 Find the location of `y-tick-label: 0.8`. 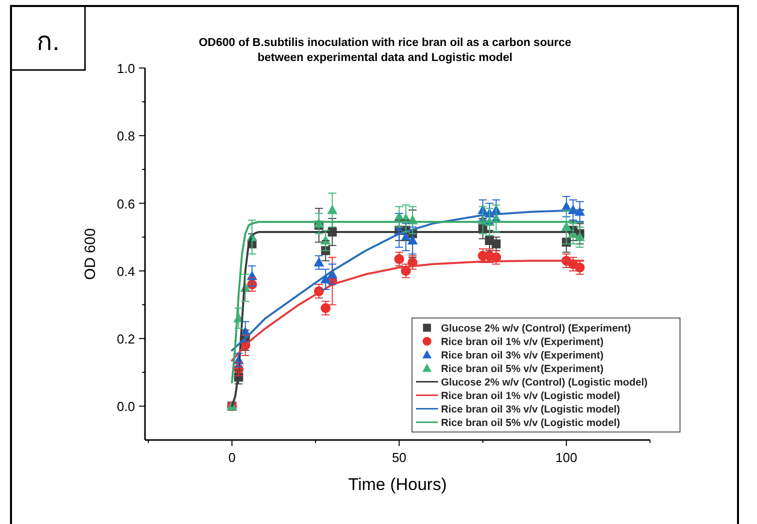

y-tick-label: 0.8 is located at coordinates (125, 136).